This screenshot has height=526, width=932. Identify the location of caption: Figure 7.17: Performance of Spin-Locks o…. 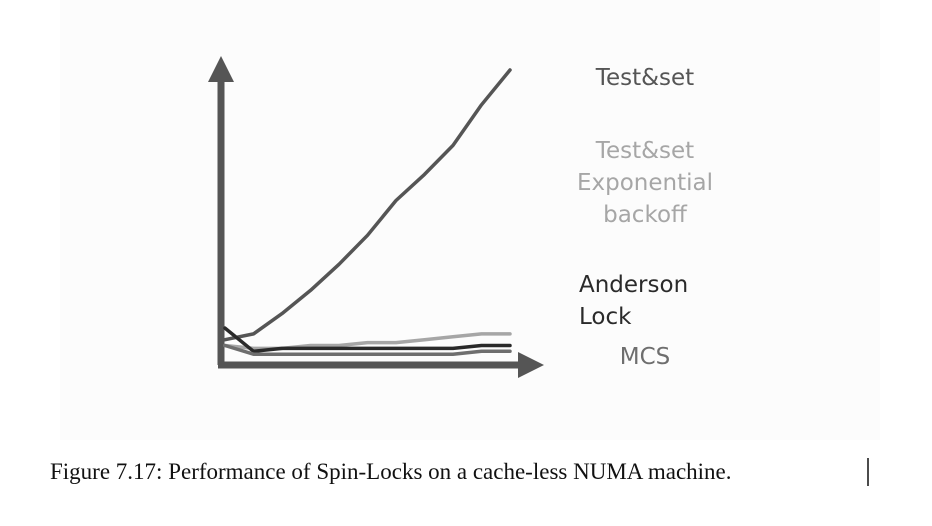
(391, 471).